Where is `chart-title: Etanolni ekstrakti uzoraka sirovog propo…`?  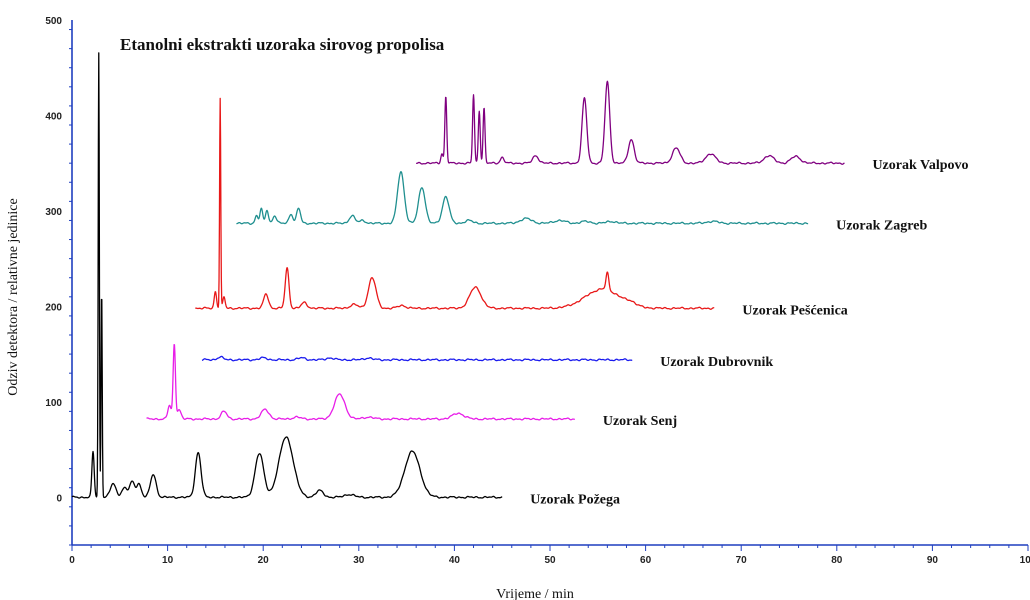
chart-title: Etanolni ekstrakti uzoraka sirovog propo… is located at coordinates (282, 44).